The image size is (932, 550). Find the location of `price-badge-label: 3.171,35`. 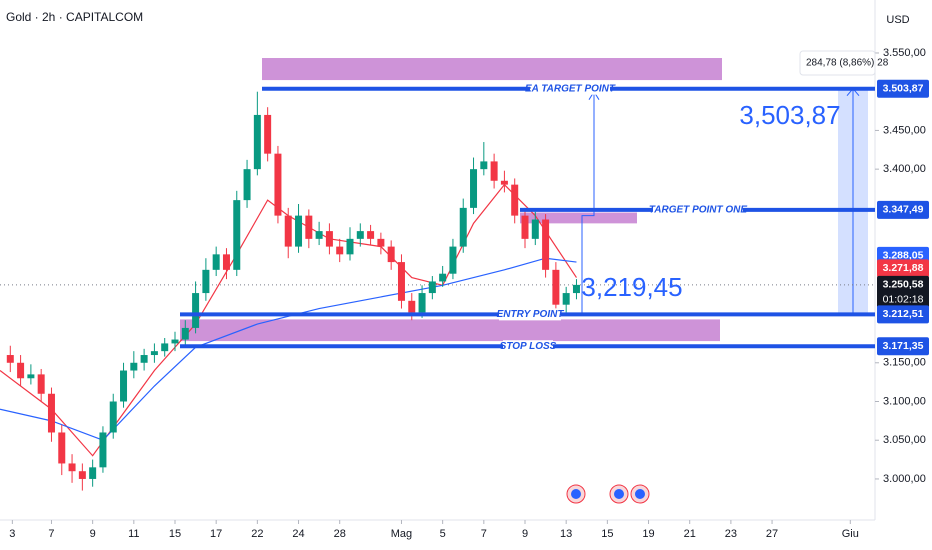

price-badge-label: 3.171,35 is located at coordinates (903, 346).